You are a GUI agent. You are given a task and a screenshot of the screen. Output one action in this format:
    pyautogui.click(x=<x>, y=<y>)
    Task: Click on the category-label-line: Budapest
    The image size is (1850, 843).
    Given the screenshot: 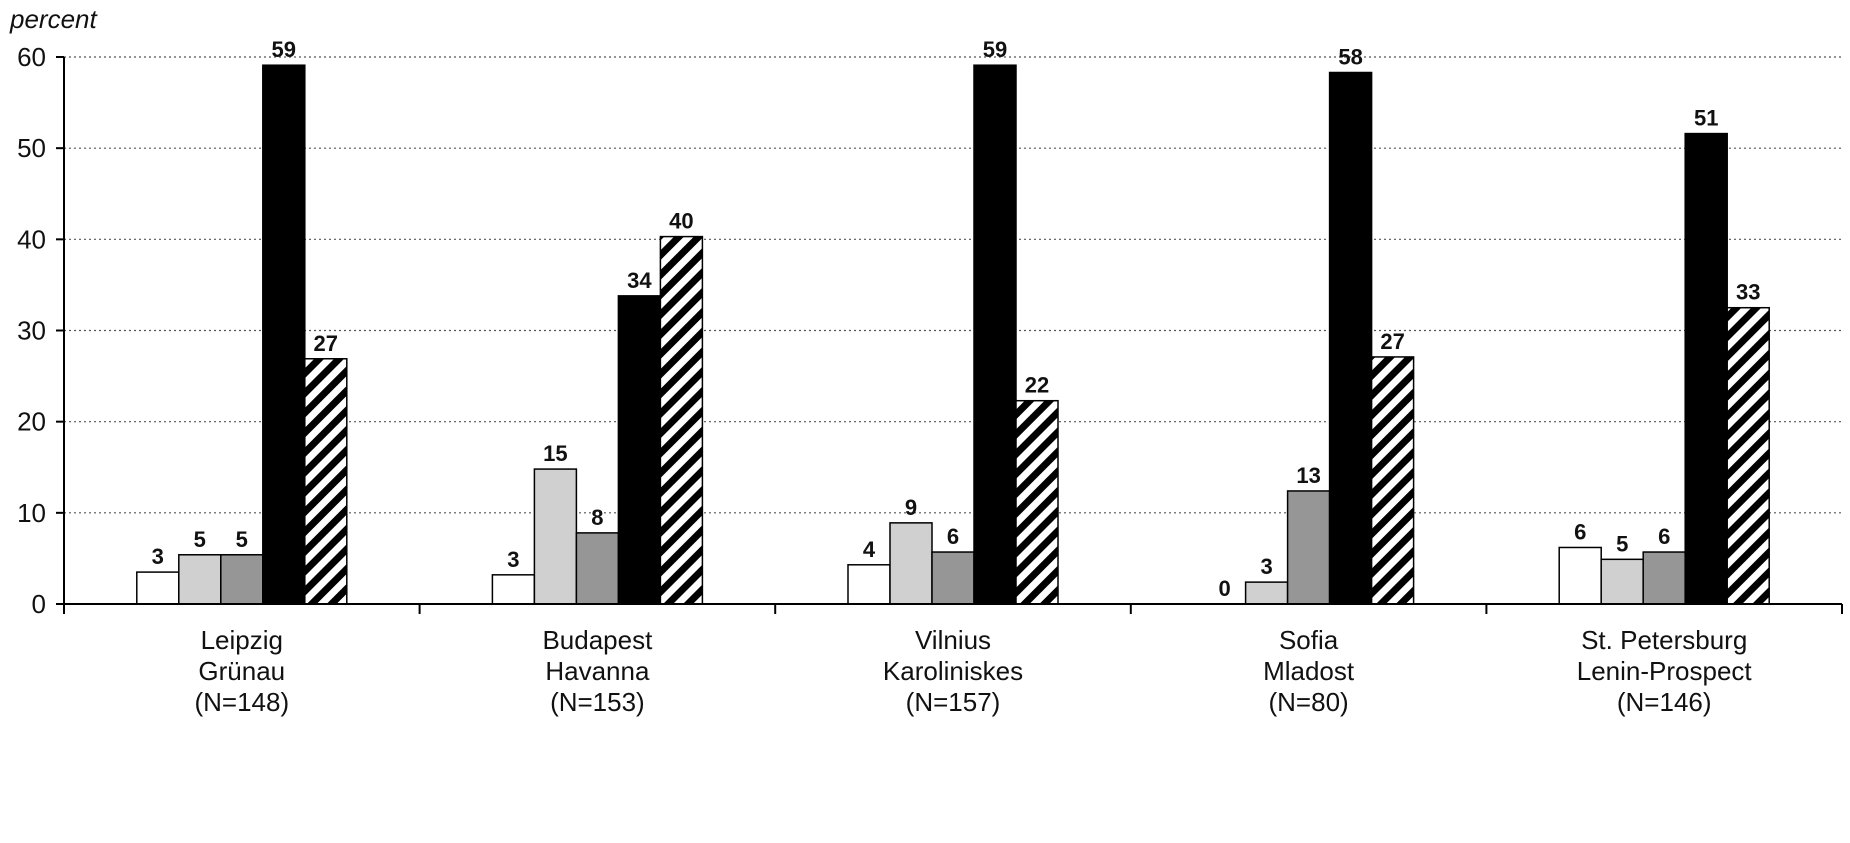 What is the action you would take?
    pyautogui.click(x=597, y=640)
    